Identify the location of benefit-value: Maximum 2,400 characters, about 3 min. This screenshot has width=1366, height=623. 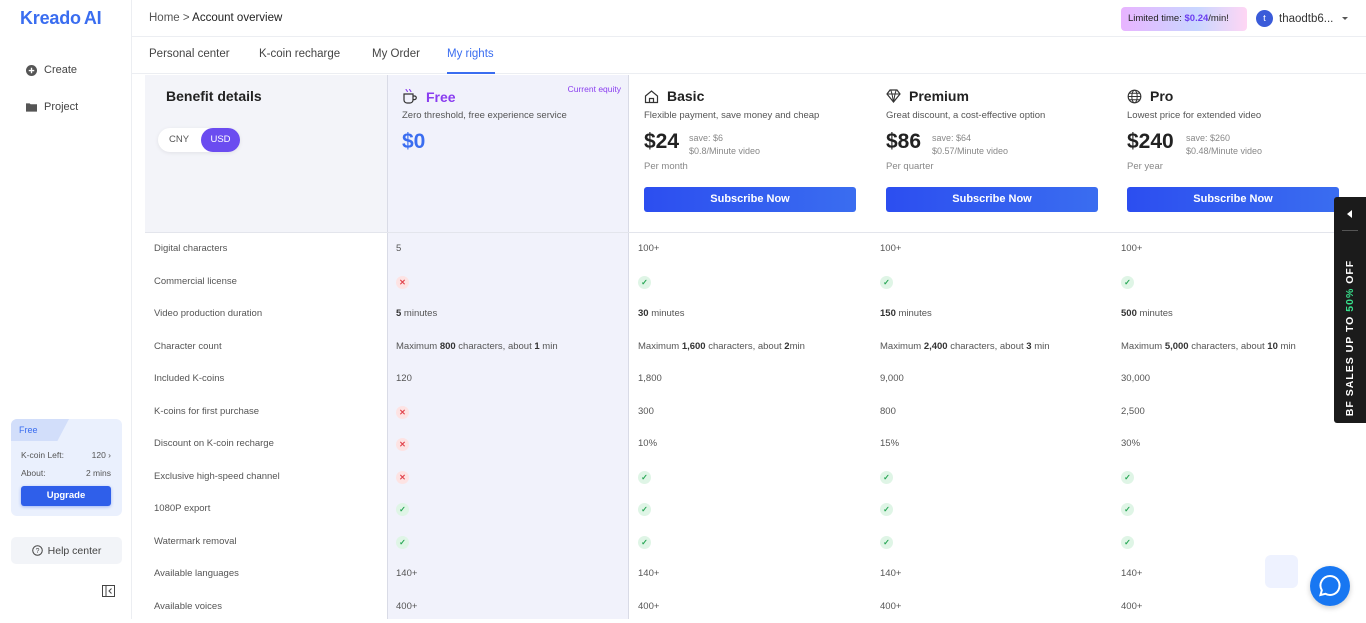
(965, 346).